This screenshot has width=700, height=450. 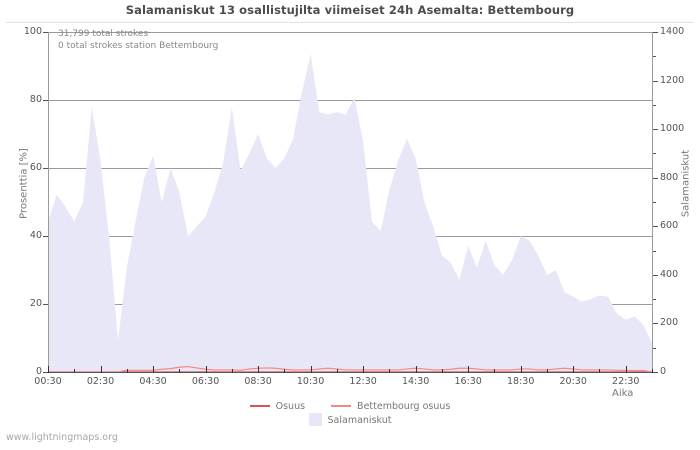 What do you see at coordinates (100, 381) in the screenshot?
I see `x-axis-tick-label: 02:30` at bounding box center [100, 381].